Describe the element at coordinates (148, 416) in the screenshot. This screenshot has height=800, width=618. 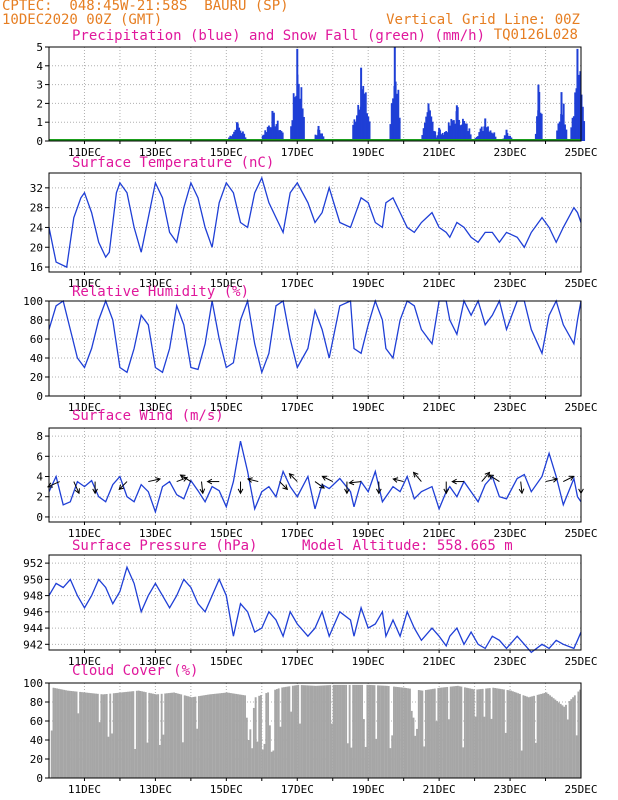
I see `wind-title: Surface Wind (m/s)` at that location.